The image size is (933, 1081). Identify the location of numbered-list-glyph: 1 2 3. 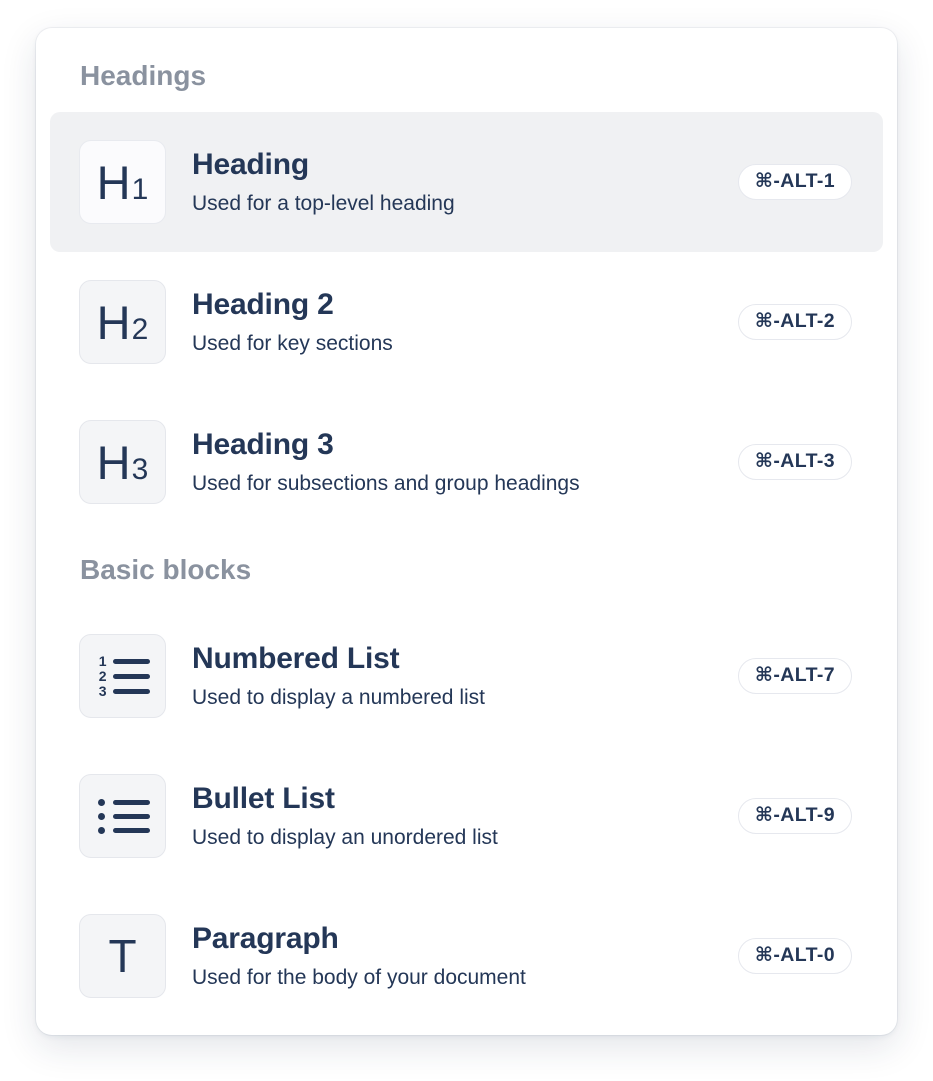
(123, 676).